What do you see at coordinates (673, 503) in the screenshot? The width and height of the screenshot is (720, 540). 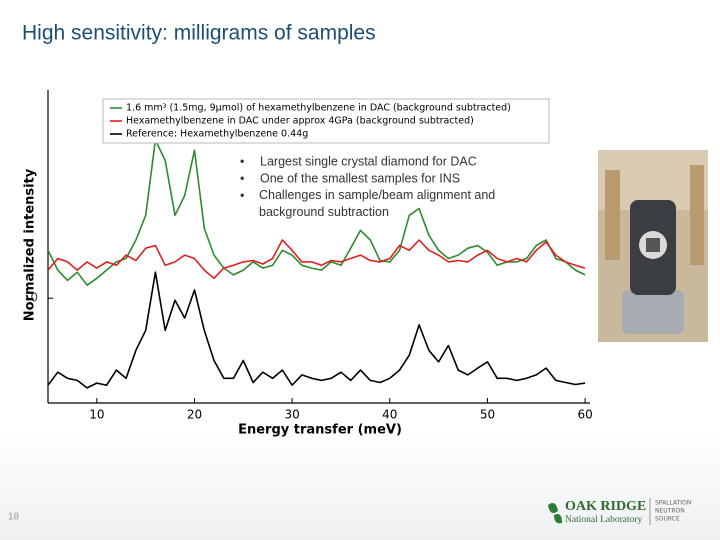 I see `logo-division: SPALLATION` at bounding box center [673, 503].